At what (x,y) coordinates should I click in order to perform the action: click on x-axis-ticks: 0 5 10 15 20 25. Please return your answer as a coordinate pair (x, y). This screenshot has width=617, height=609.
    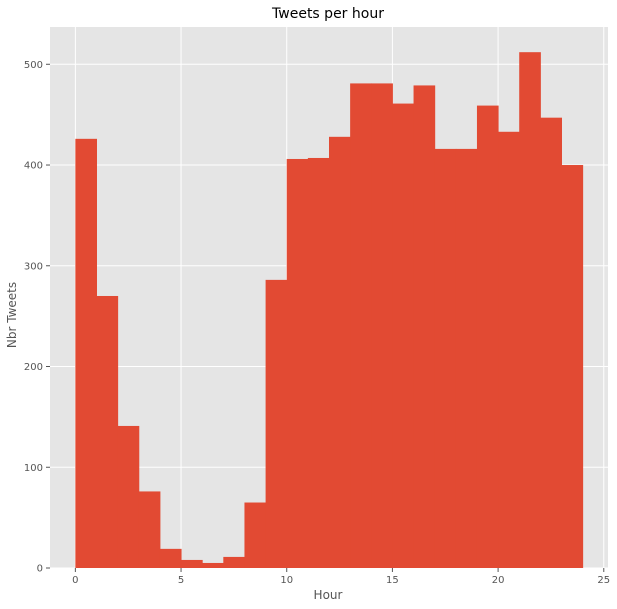
    Looking at the image, I should click on (341, 577).